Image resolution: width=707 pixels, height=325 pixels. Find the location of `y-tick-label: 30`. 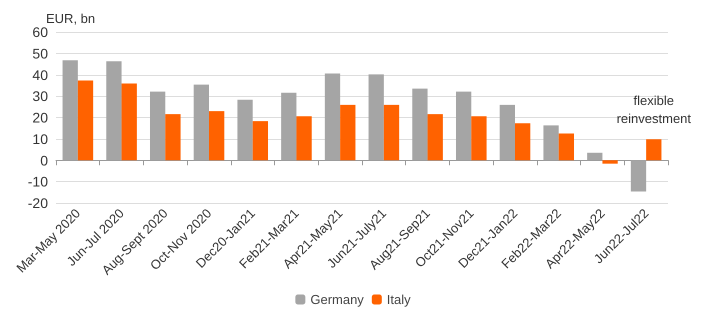

y-tick-label: 30 is located at coordinates (40, 96).